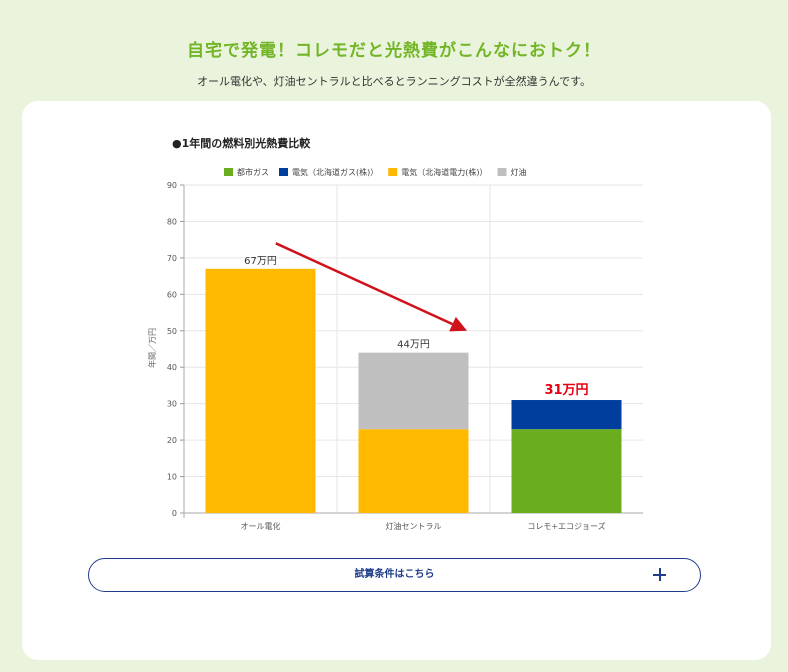  What do you see at coordinates (659, 574) in the screenshot?
I see `plus-icon` at bounding box center [659, 574].